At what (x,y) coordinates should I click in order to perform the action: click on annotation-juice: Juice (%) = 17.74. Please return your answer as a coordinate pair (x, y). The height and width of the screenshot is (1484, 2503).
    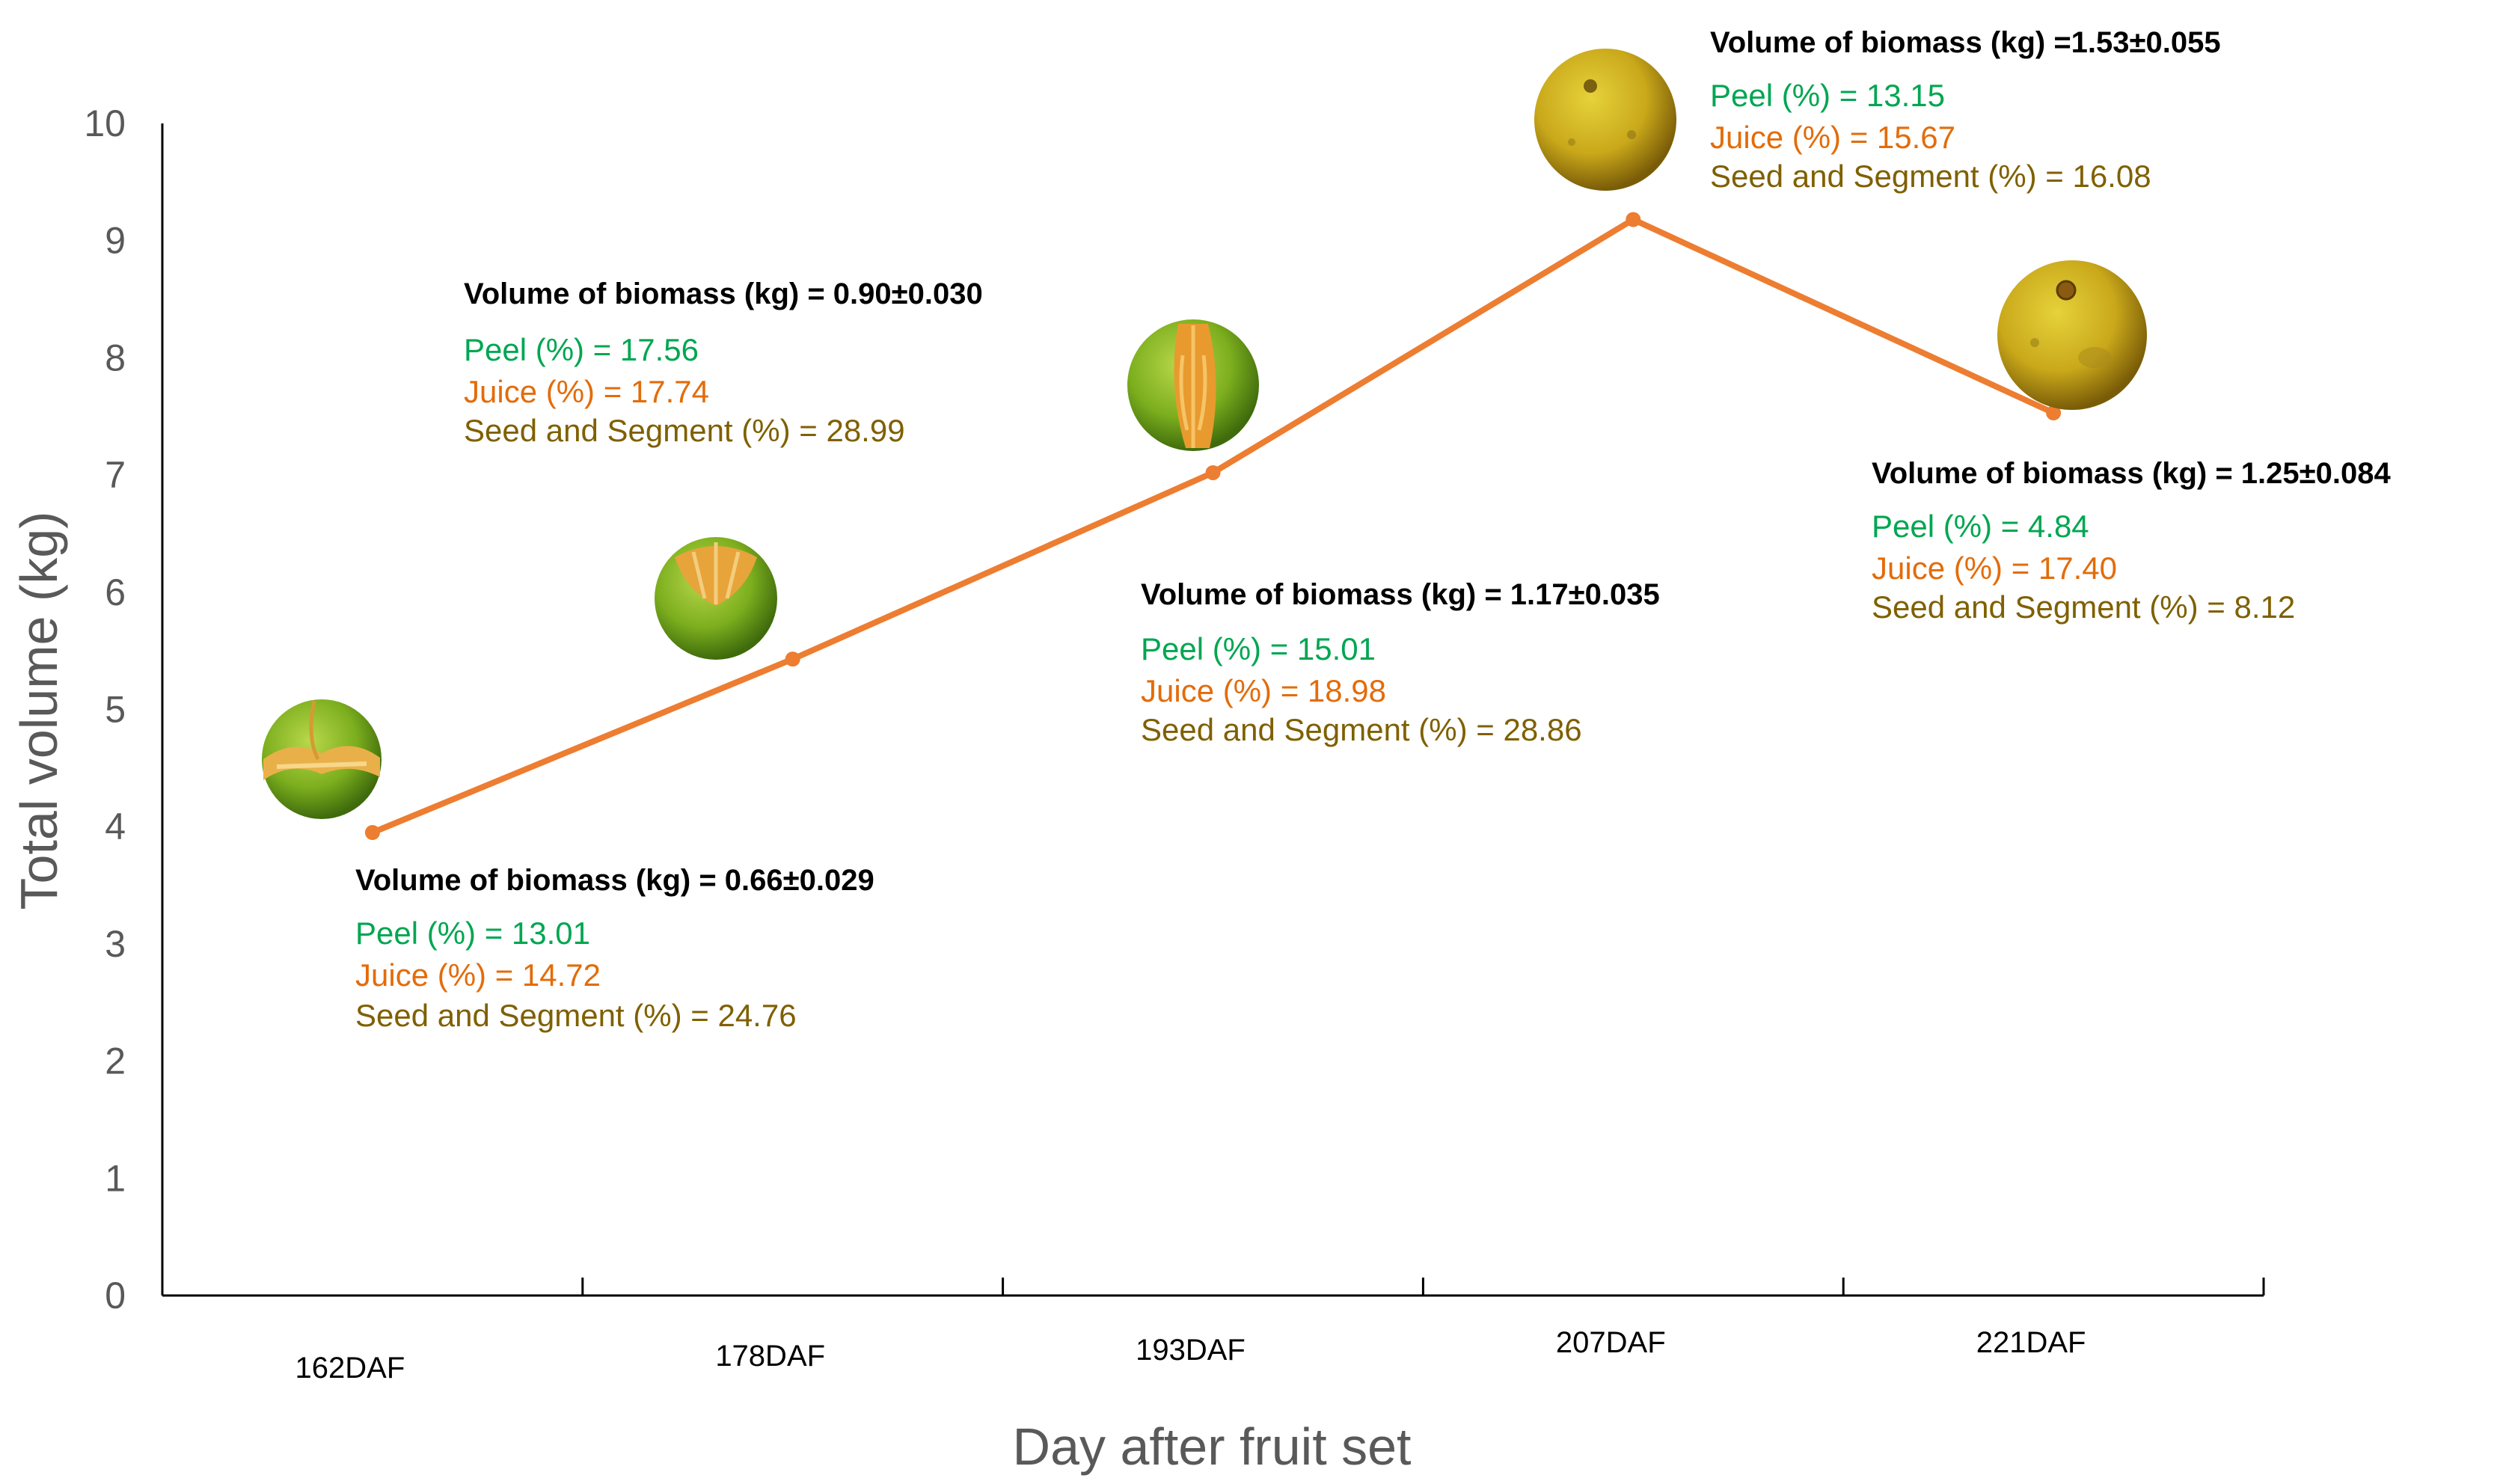
    Looking at the image, I should click on (587, 391).